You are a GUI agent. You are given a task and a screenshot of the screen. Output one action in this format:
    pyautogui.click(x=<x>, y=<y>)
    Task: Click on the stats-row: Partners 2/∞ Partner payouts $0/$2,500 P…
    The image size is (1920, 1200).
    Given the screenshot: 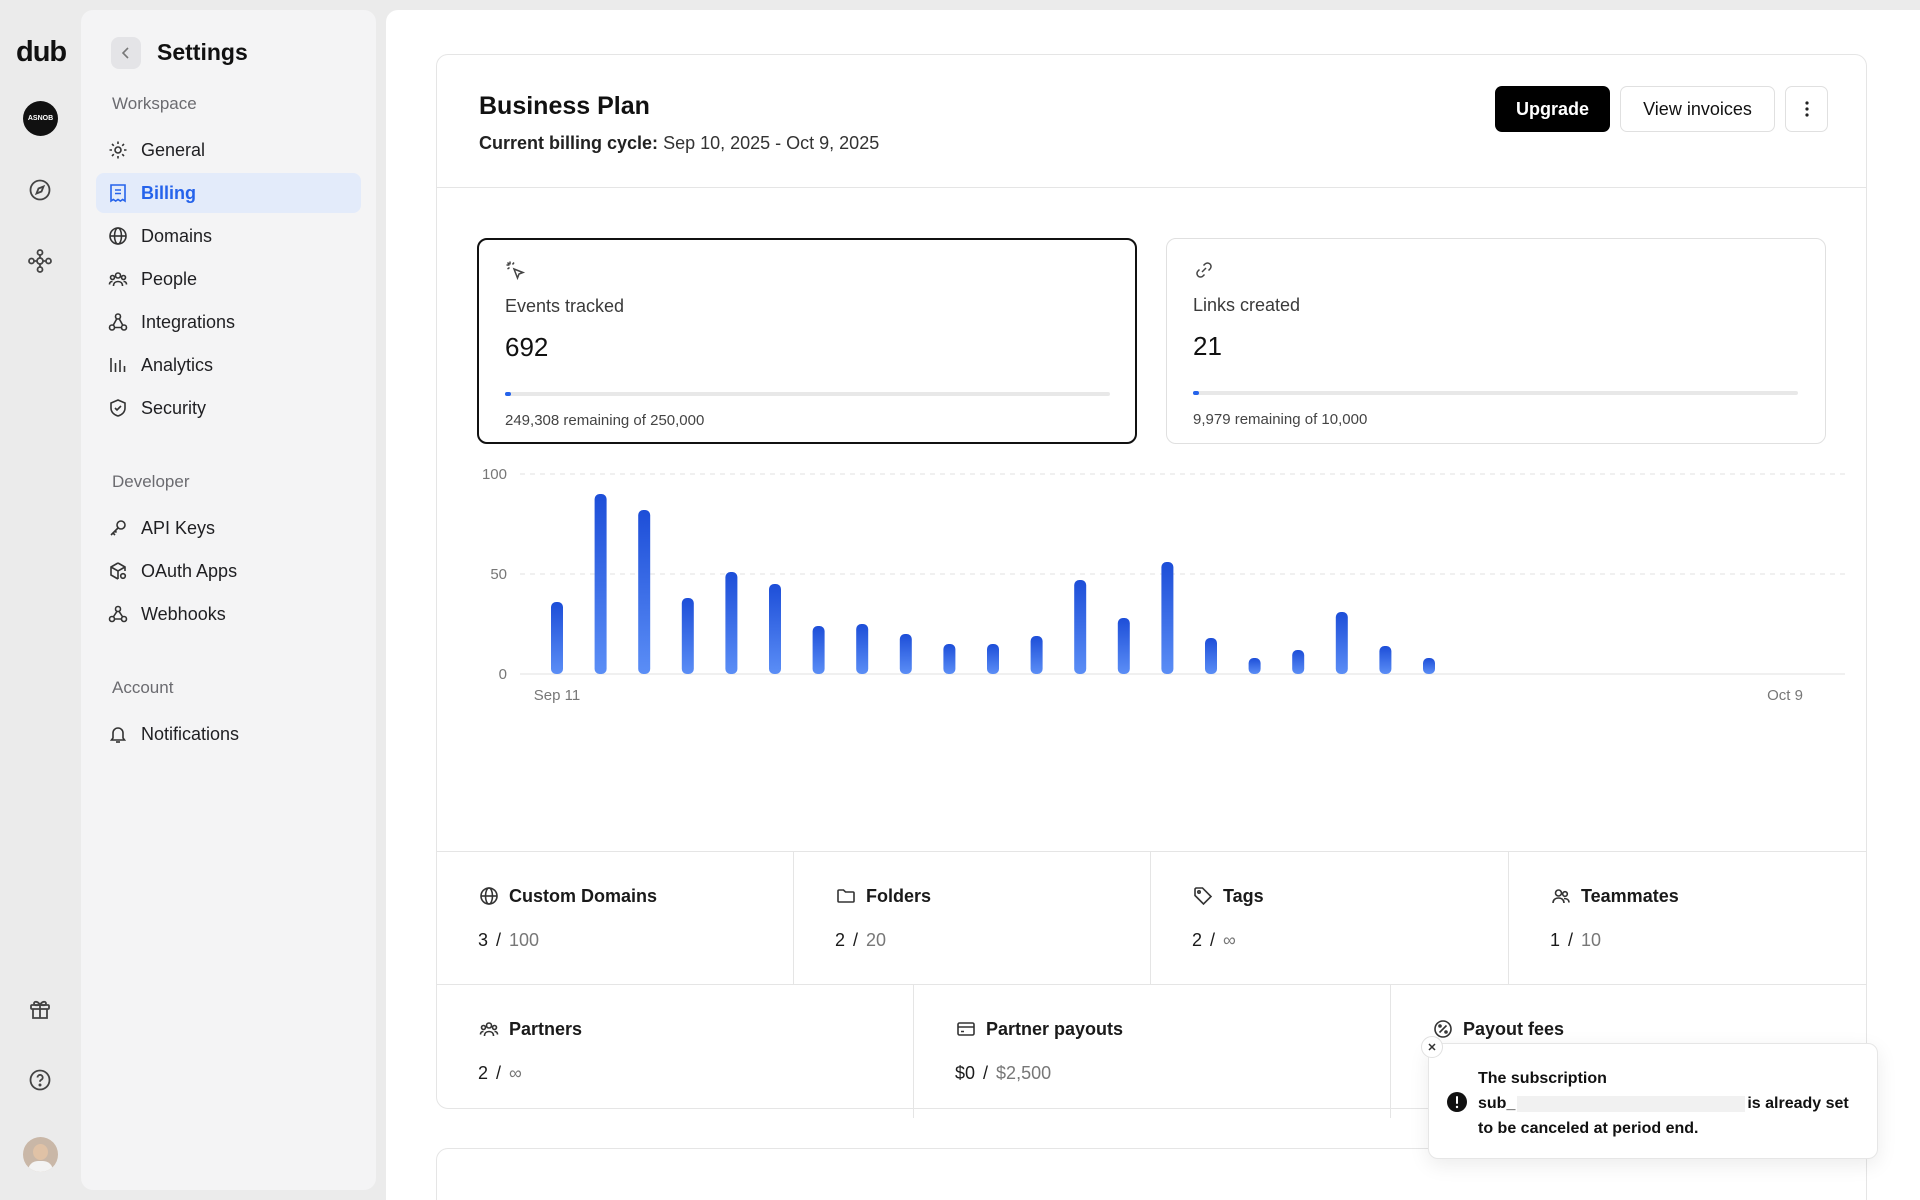 What is the action you would take?
    pyautogui.click(x=1151, y=1051)
    